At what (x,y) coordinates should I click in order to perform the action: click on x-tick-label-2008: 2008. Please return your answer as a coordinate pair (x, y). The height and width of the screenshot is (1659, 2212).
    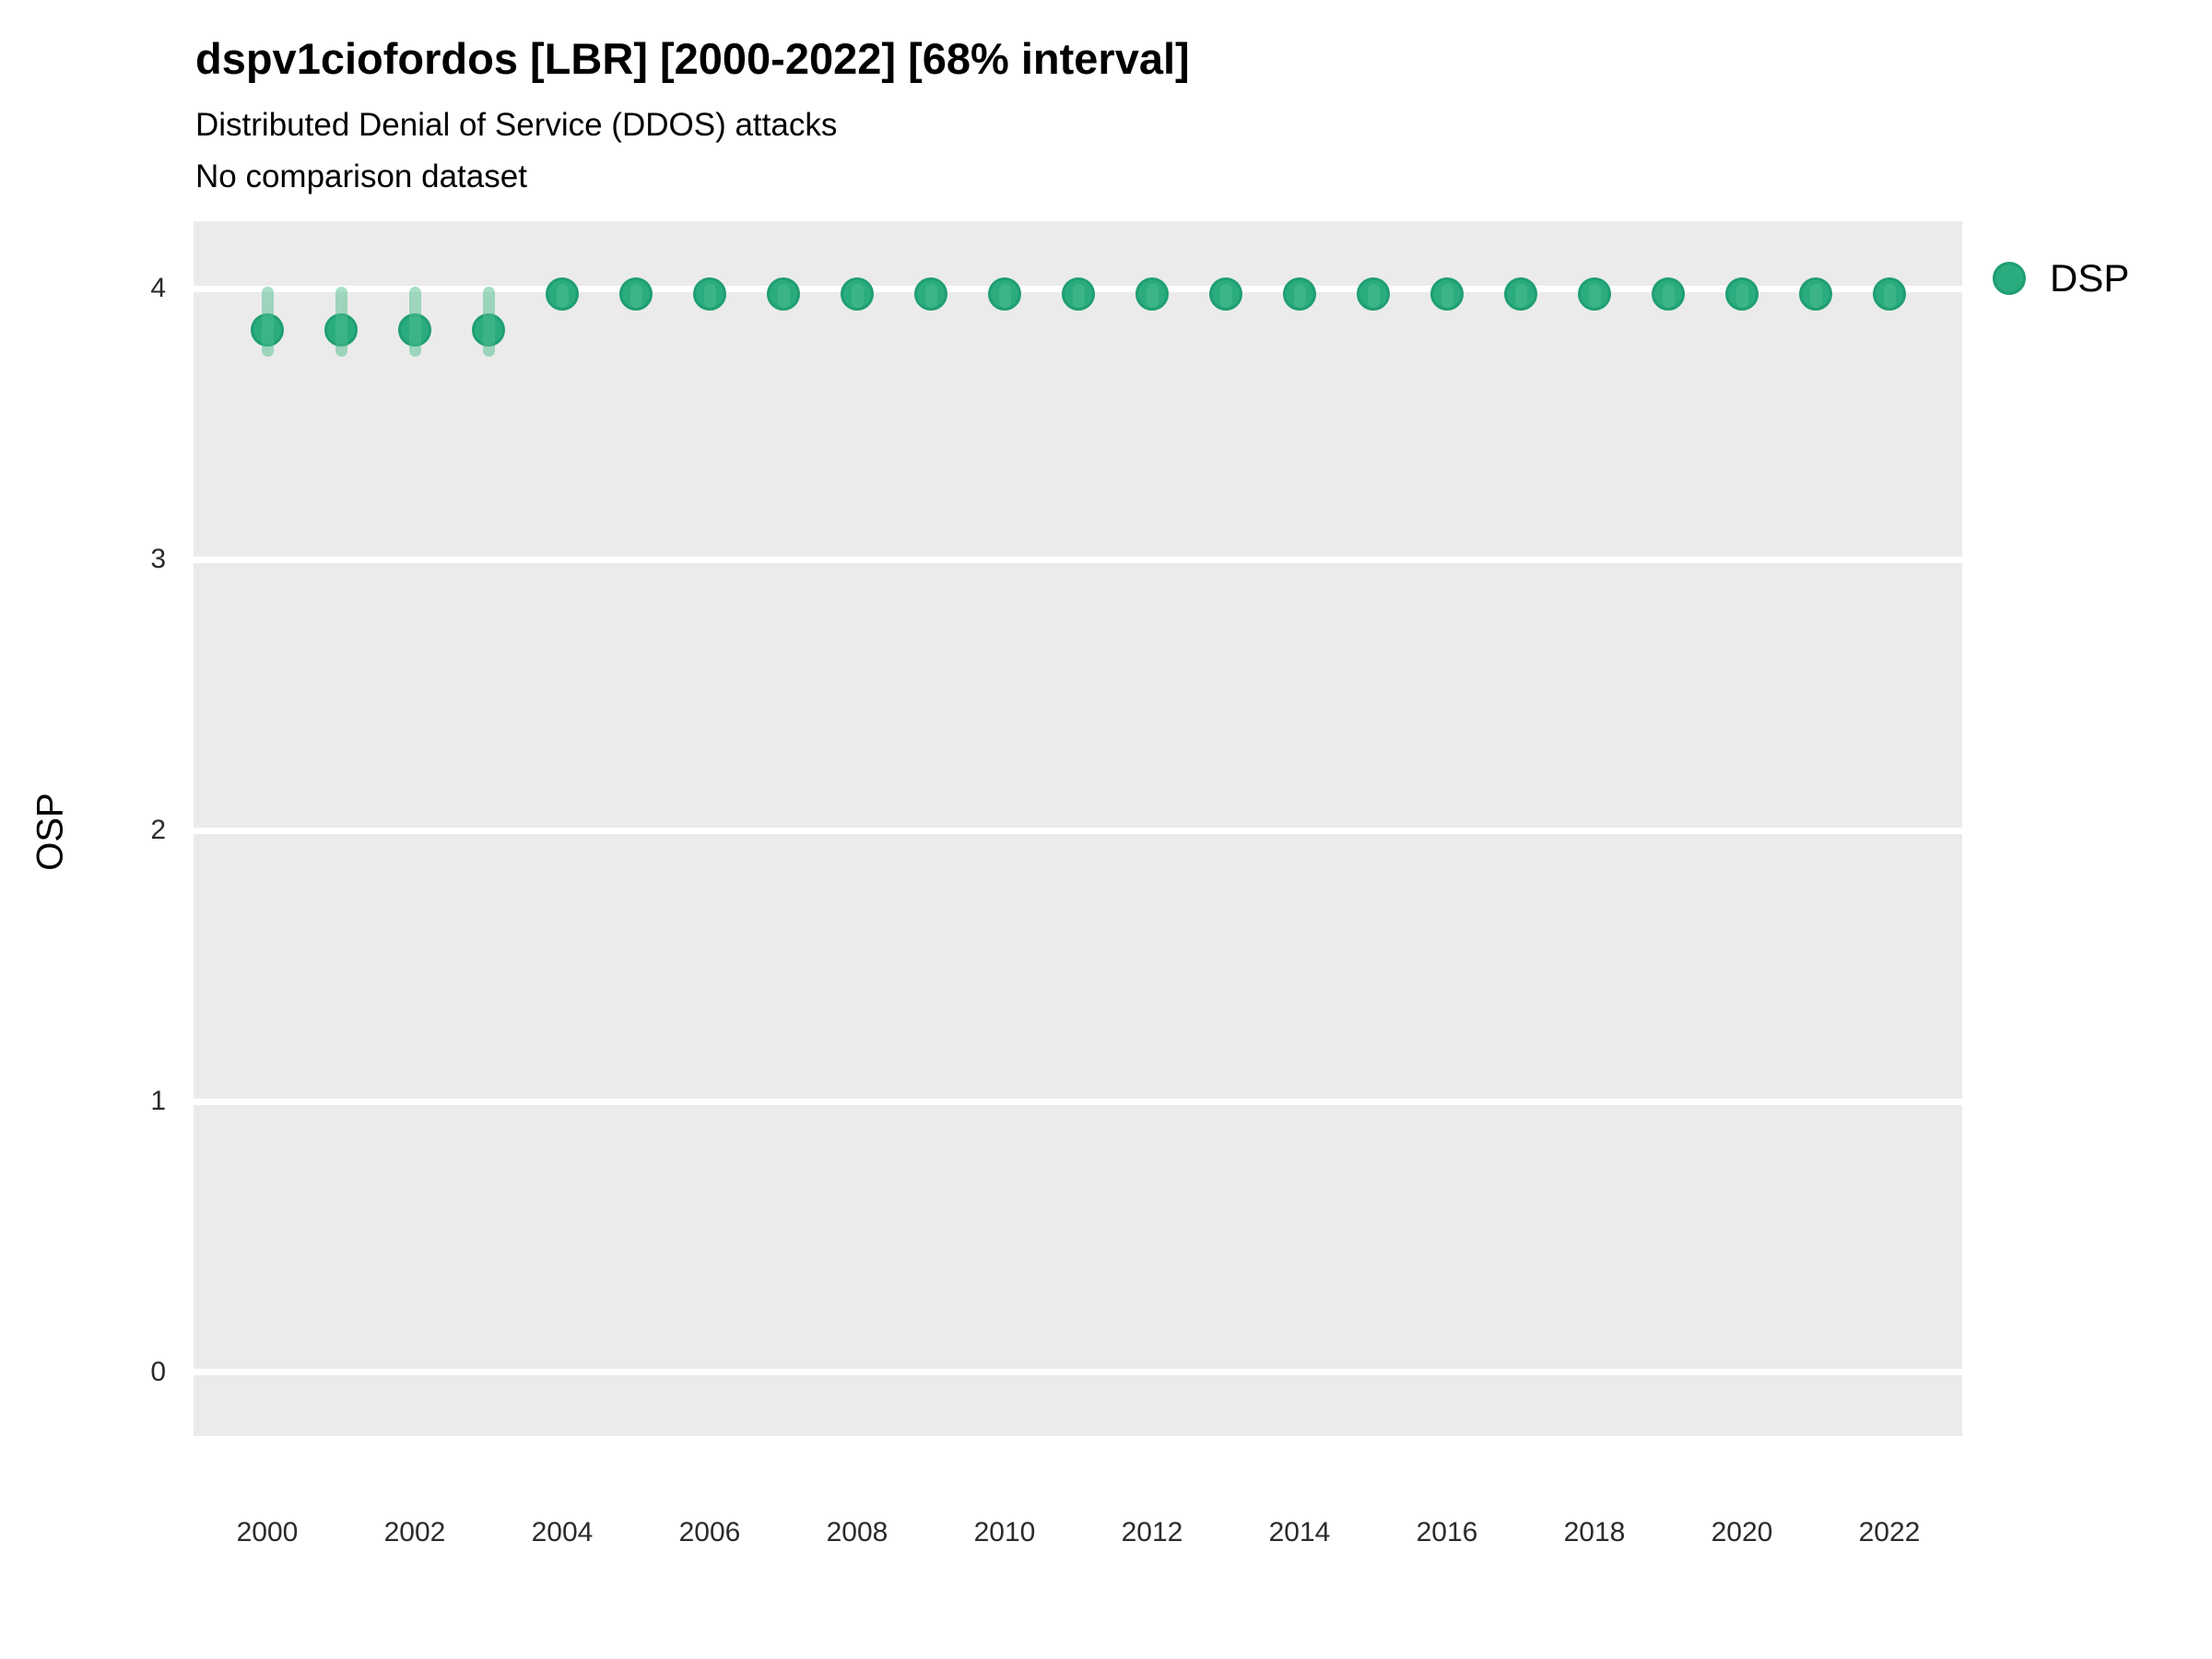
    Looking at the image, I should click on (857, 1532).